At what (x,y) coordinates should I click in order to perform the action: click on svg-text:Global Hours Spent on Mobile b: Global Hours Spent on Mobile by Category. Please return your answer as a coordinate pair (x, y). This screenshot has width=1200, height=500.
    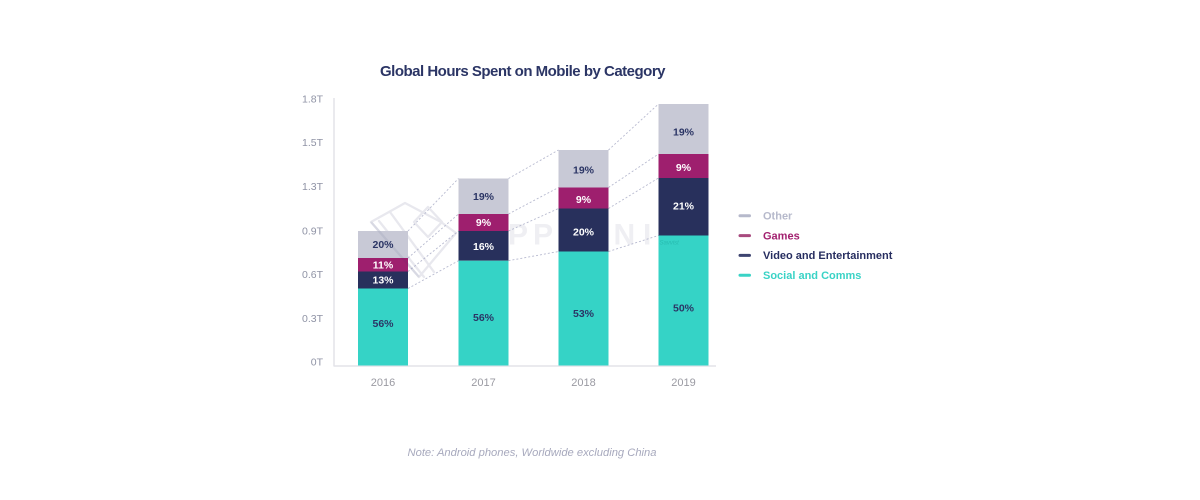
    Looking at the image, I should click on (523, 71).